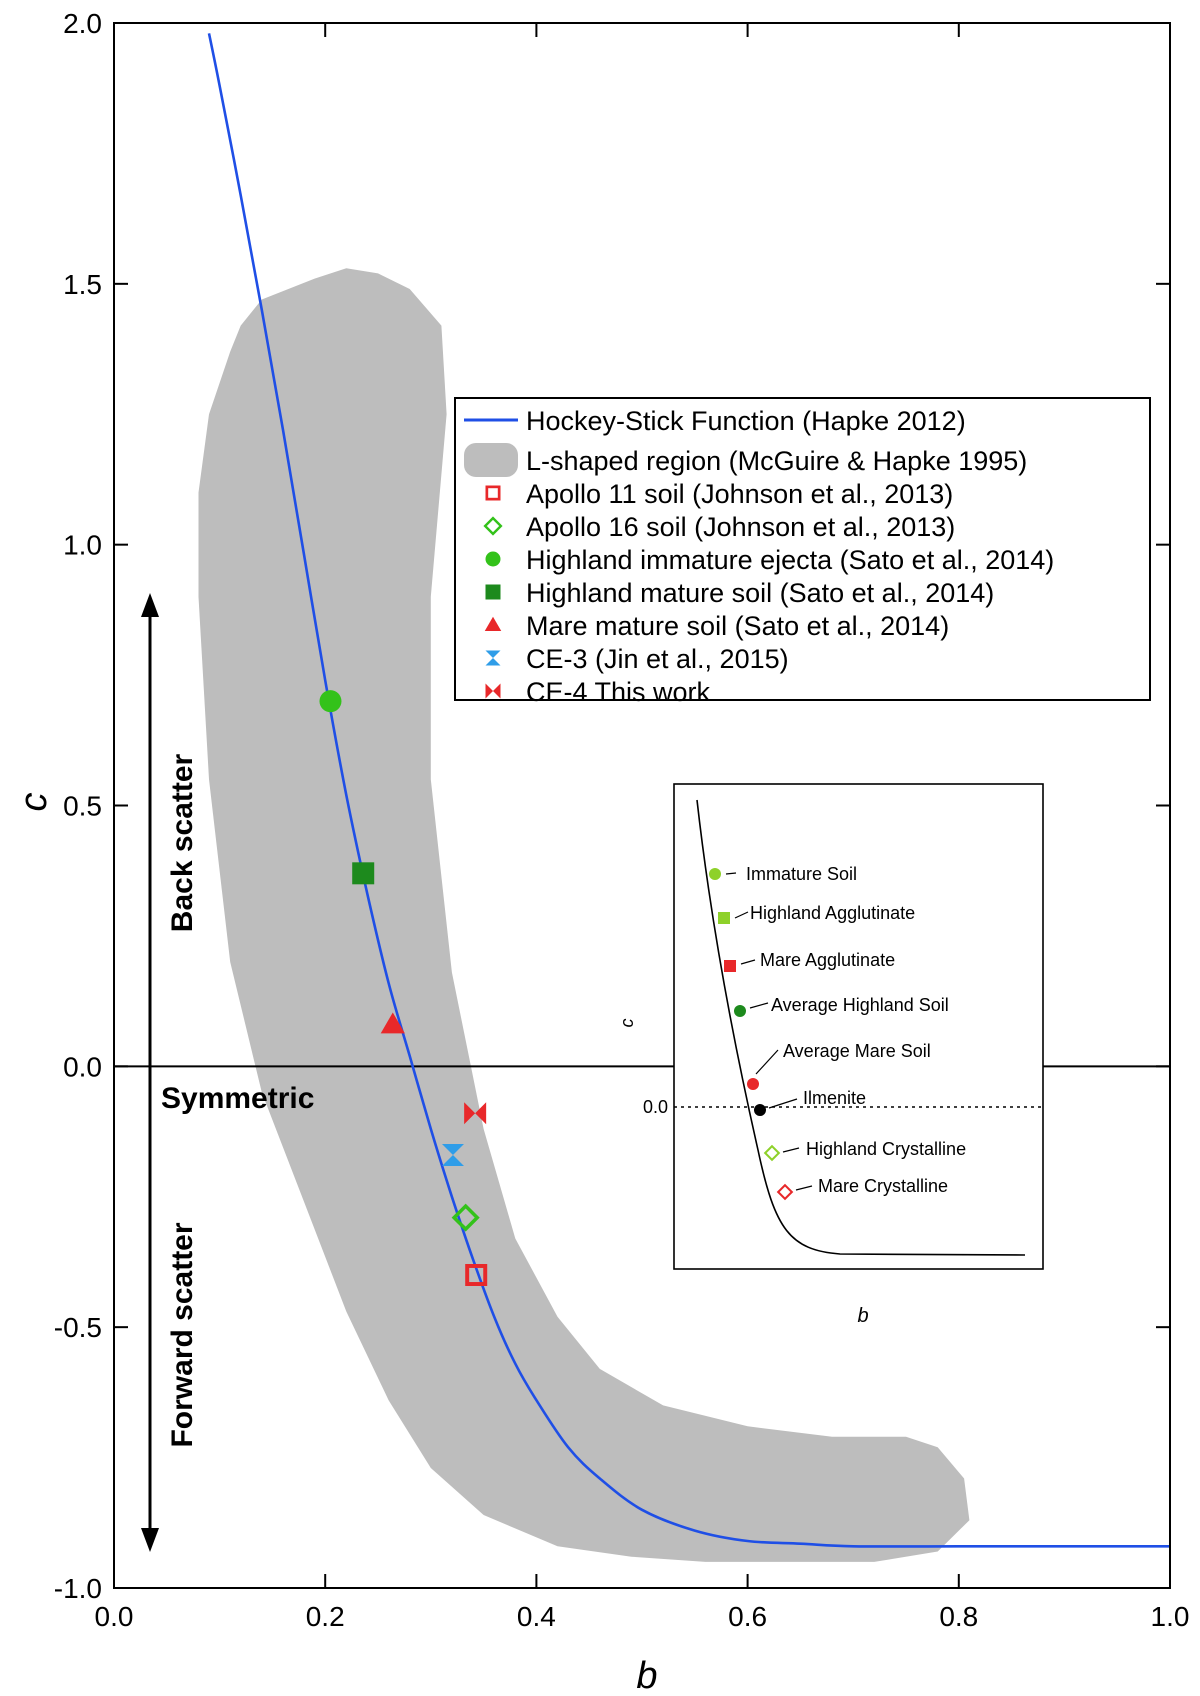 The height and width of the screenshot is (1696, 1200). What do you see at coordinates (150, 1072) in the screenshot?
I see `scatter-direction-arrow` at bounding box center [150, 1072].